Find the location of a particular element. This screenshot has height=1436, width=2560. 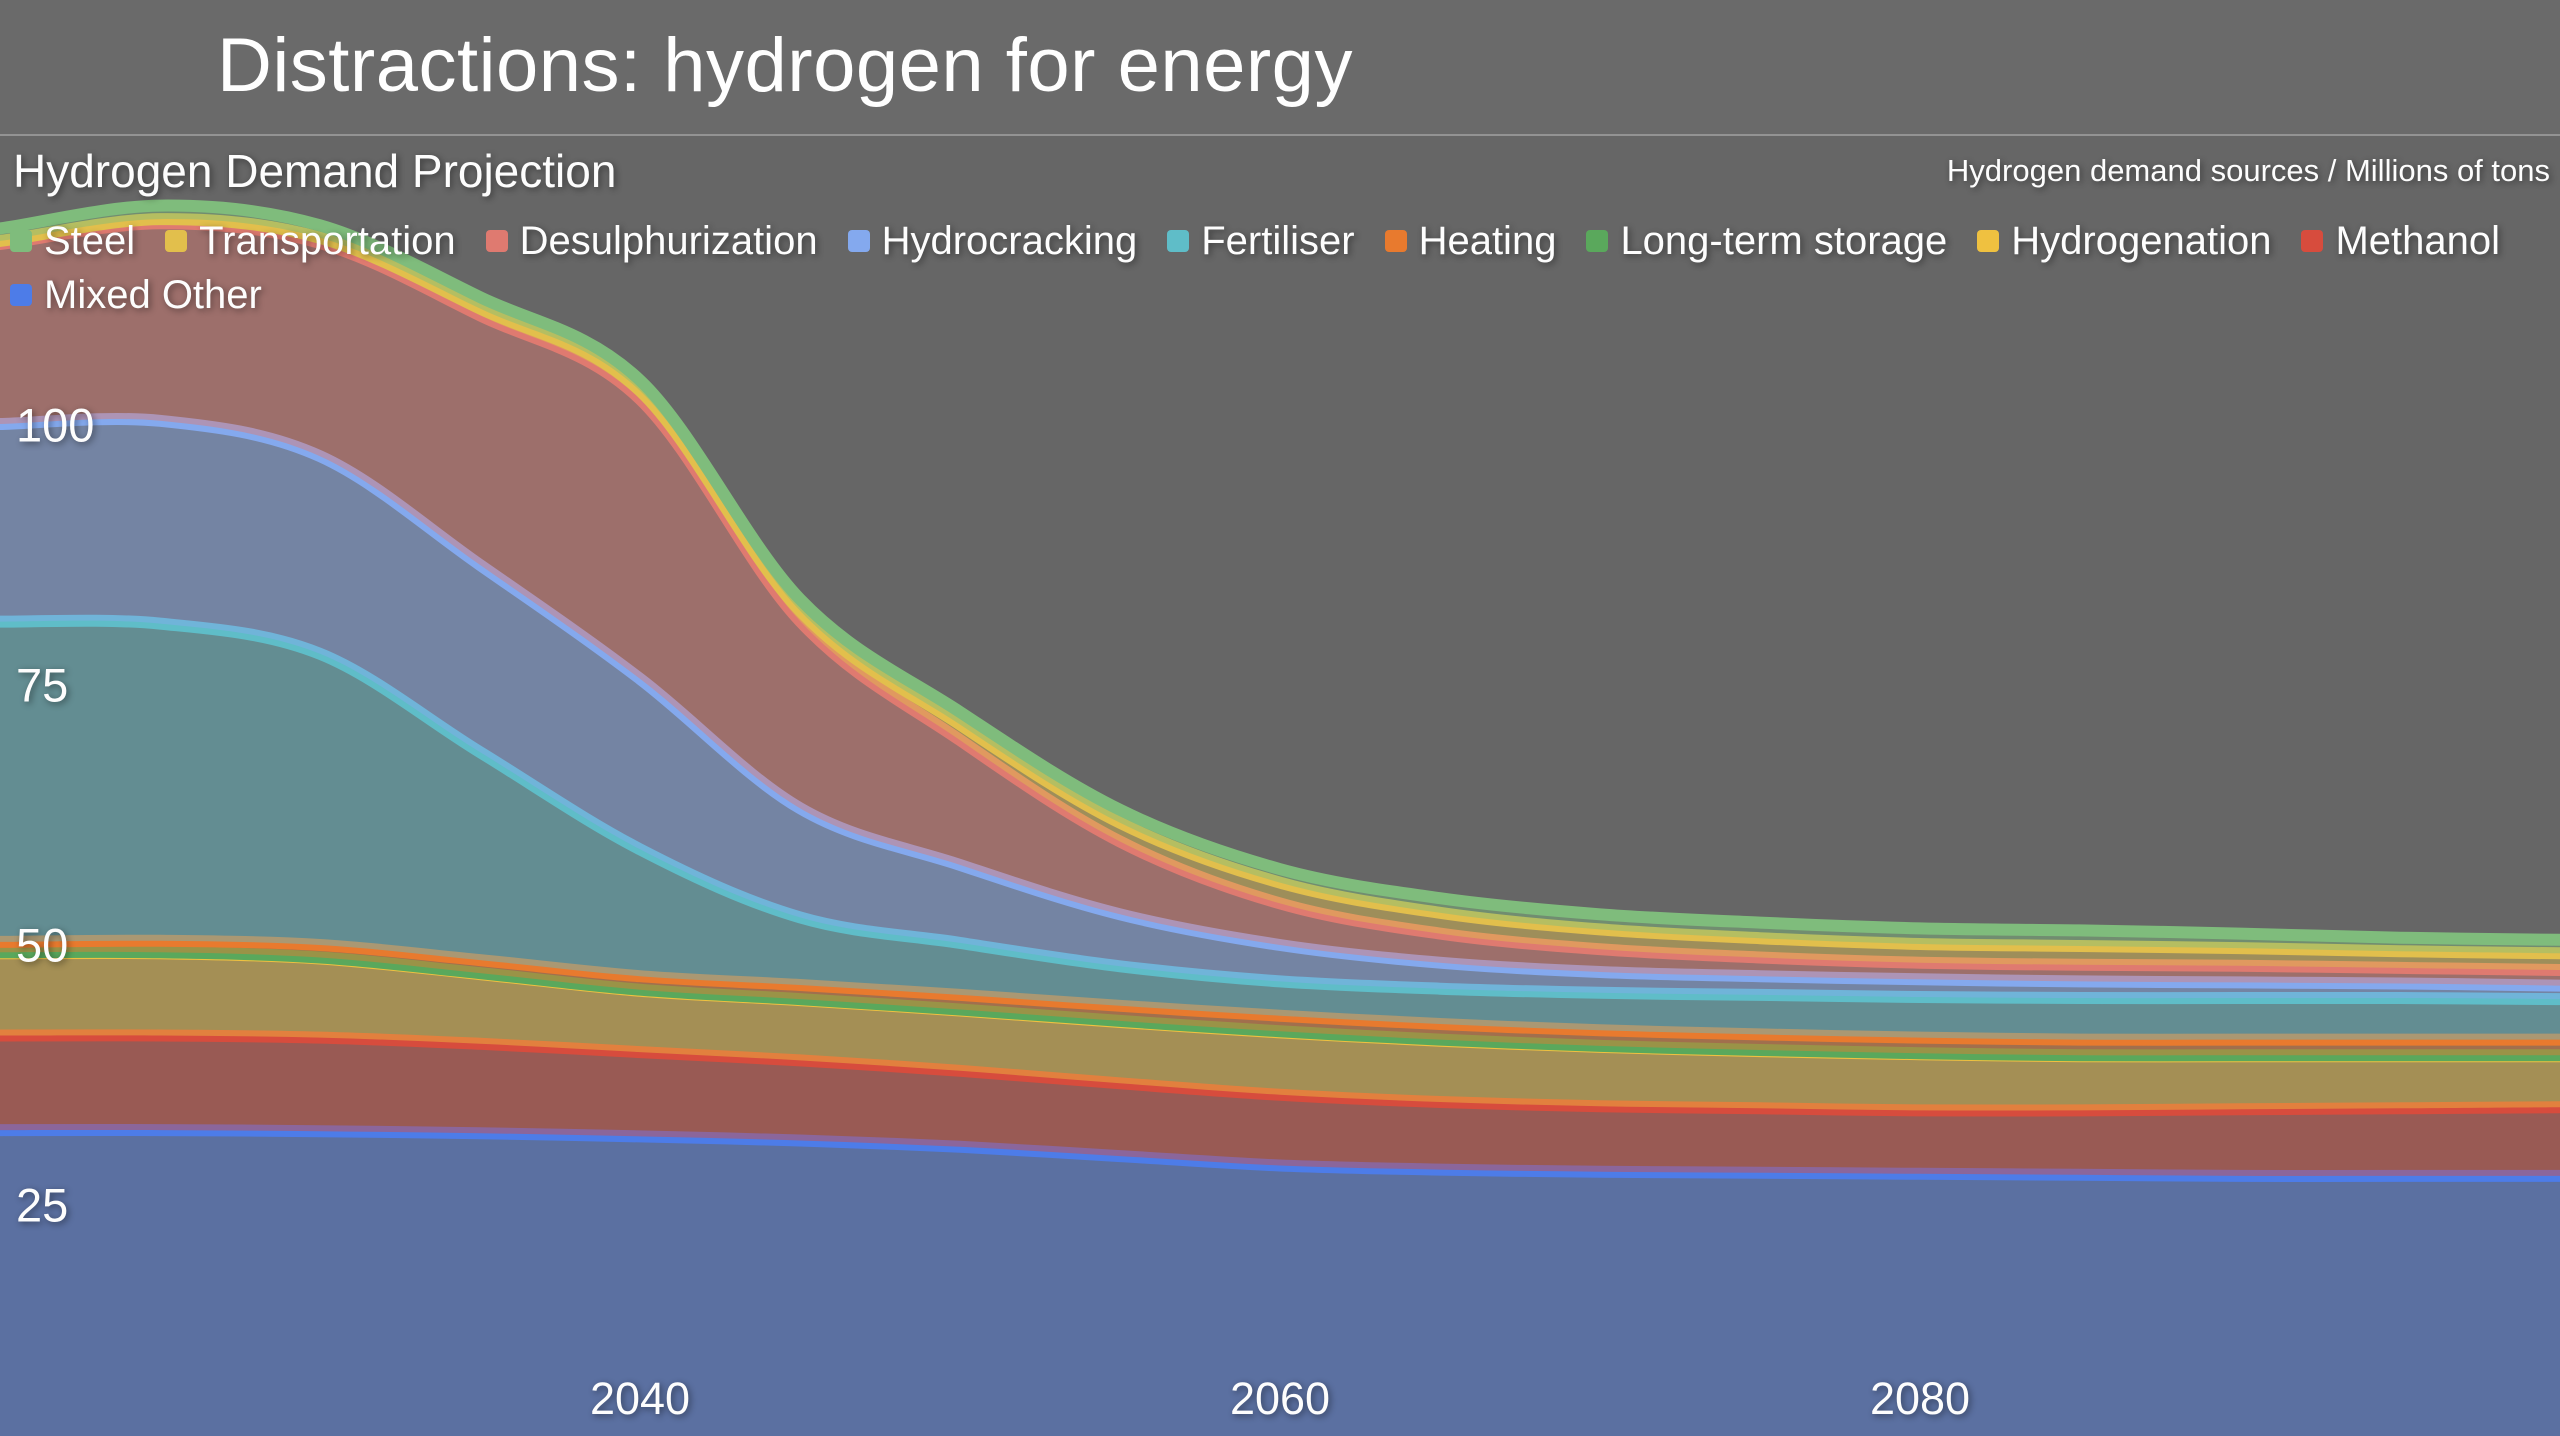

area-band-methanol is located at coordinates (1280, 1105).